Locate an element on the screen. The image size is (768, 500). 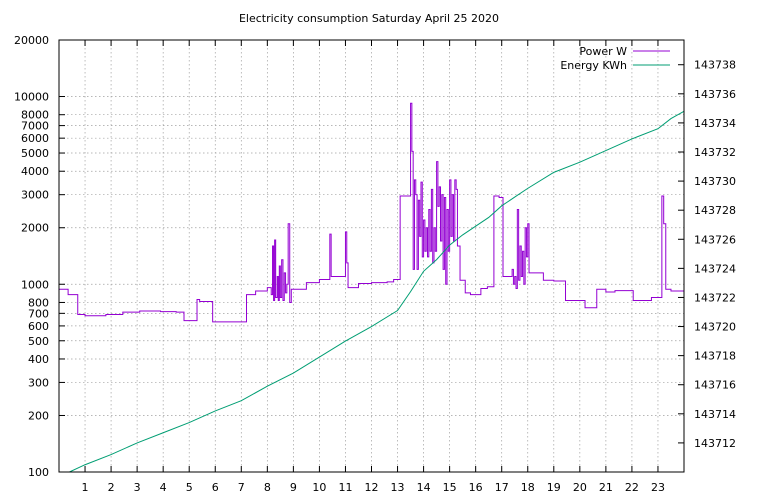
x-tick-label: 21 is located at coordinates (606, 487).